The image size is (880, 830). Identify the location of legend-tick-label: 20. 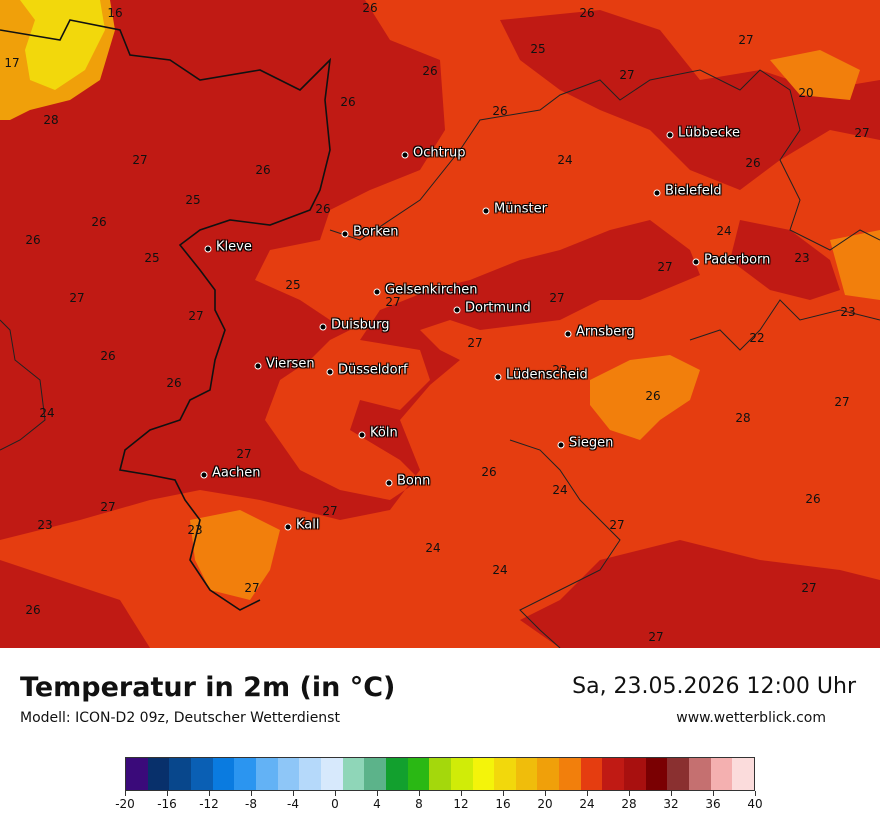
(545, 804).